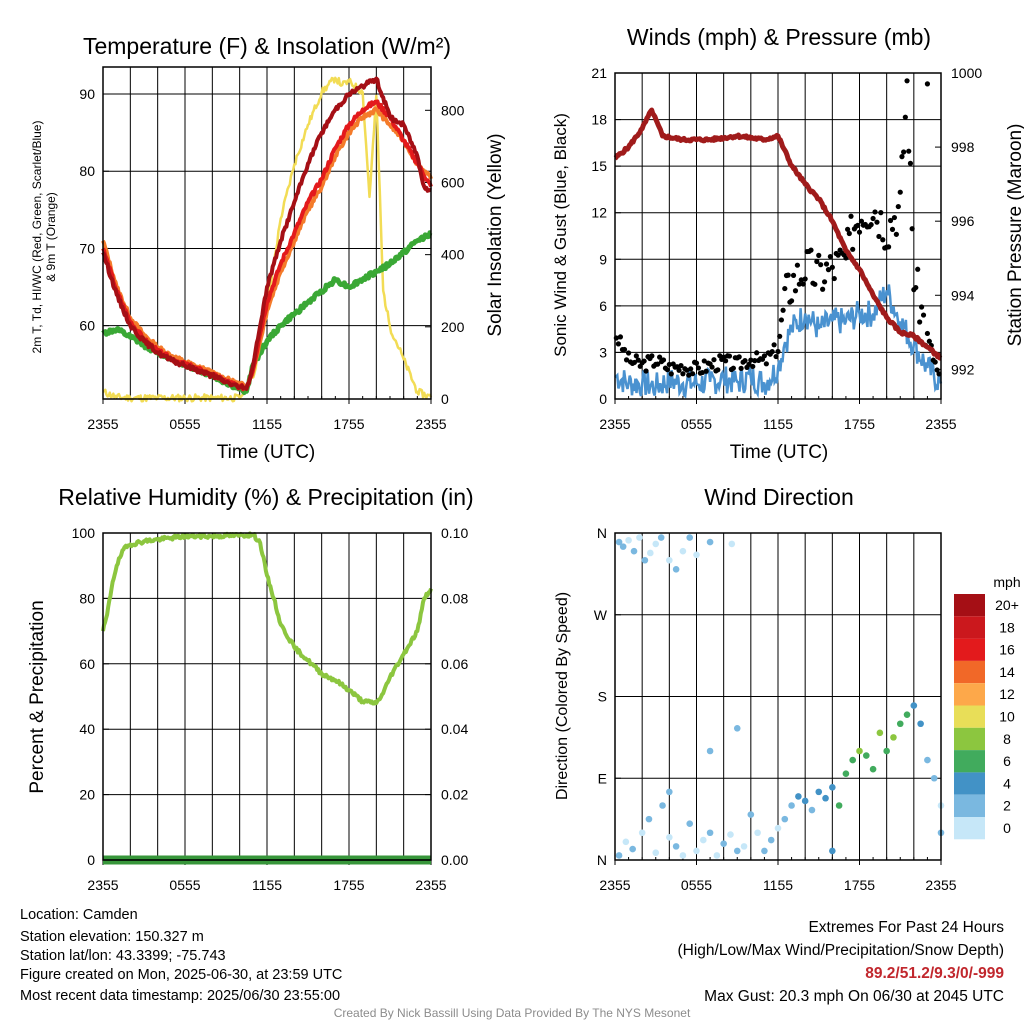 Image resolution: width=1024 pixels, height=1024 pixels. What do you see at coordinates (454, 860) in the screenshot?
I see `y2-tick-label: 0.00` at bounding box center [454, 860].